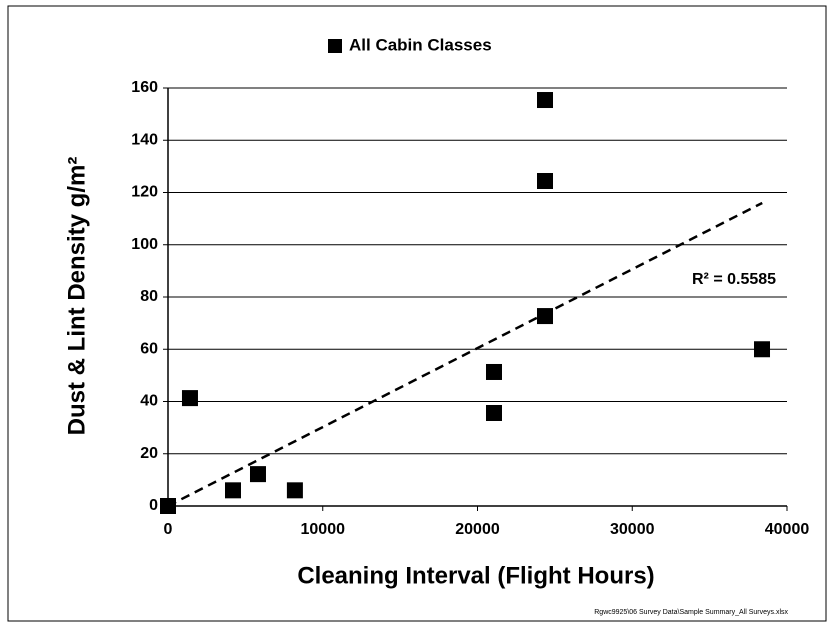 The height and width of the screenshot is (629, 834). What do you see at coordinates (149, 453) in the screenshot?
I see `y-tick-label: 20` at bounding box center [149, 453].